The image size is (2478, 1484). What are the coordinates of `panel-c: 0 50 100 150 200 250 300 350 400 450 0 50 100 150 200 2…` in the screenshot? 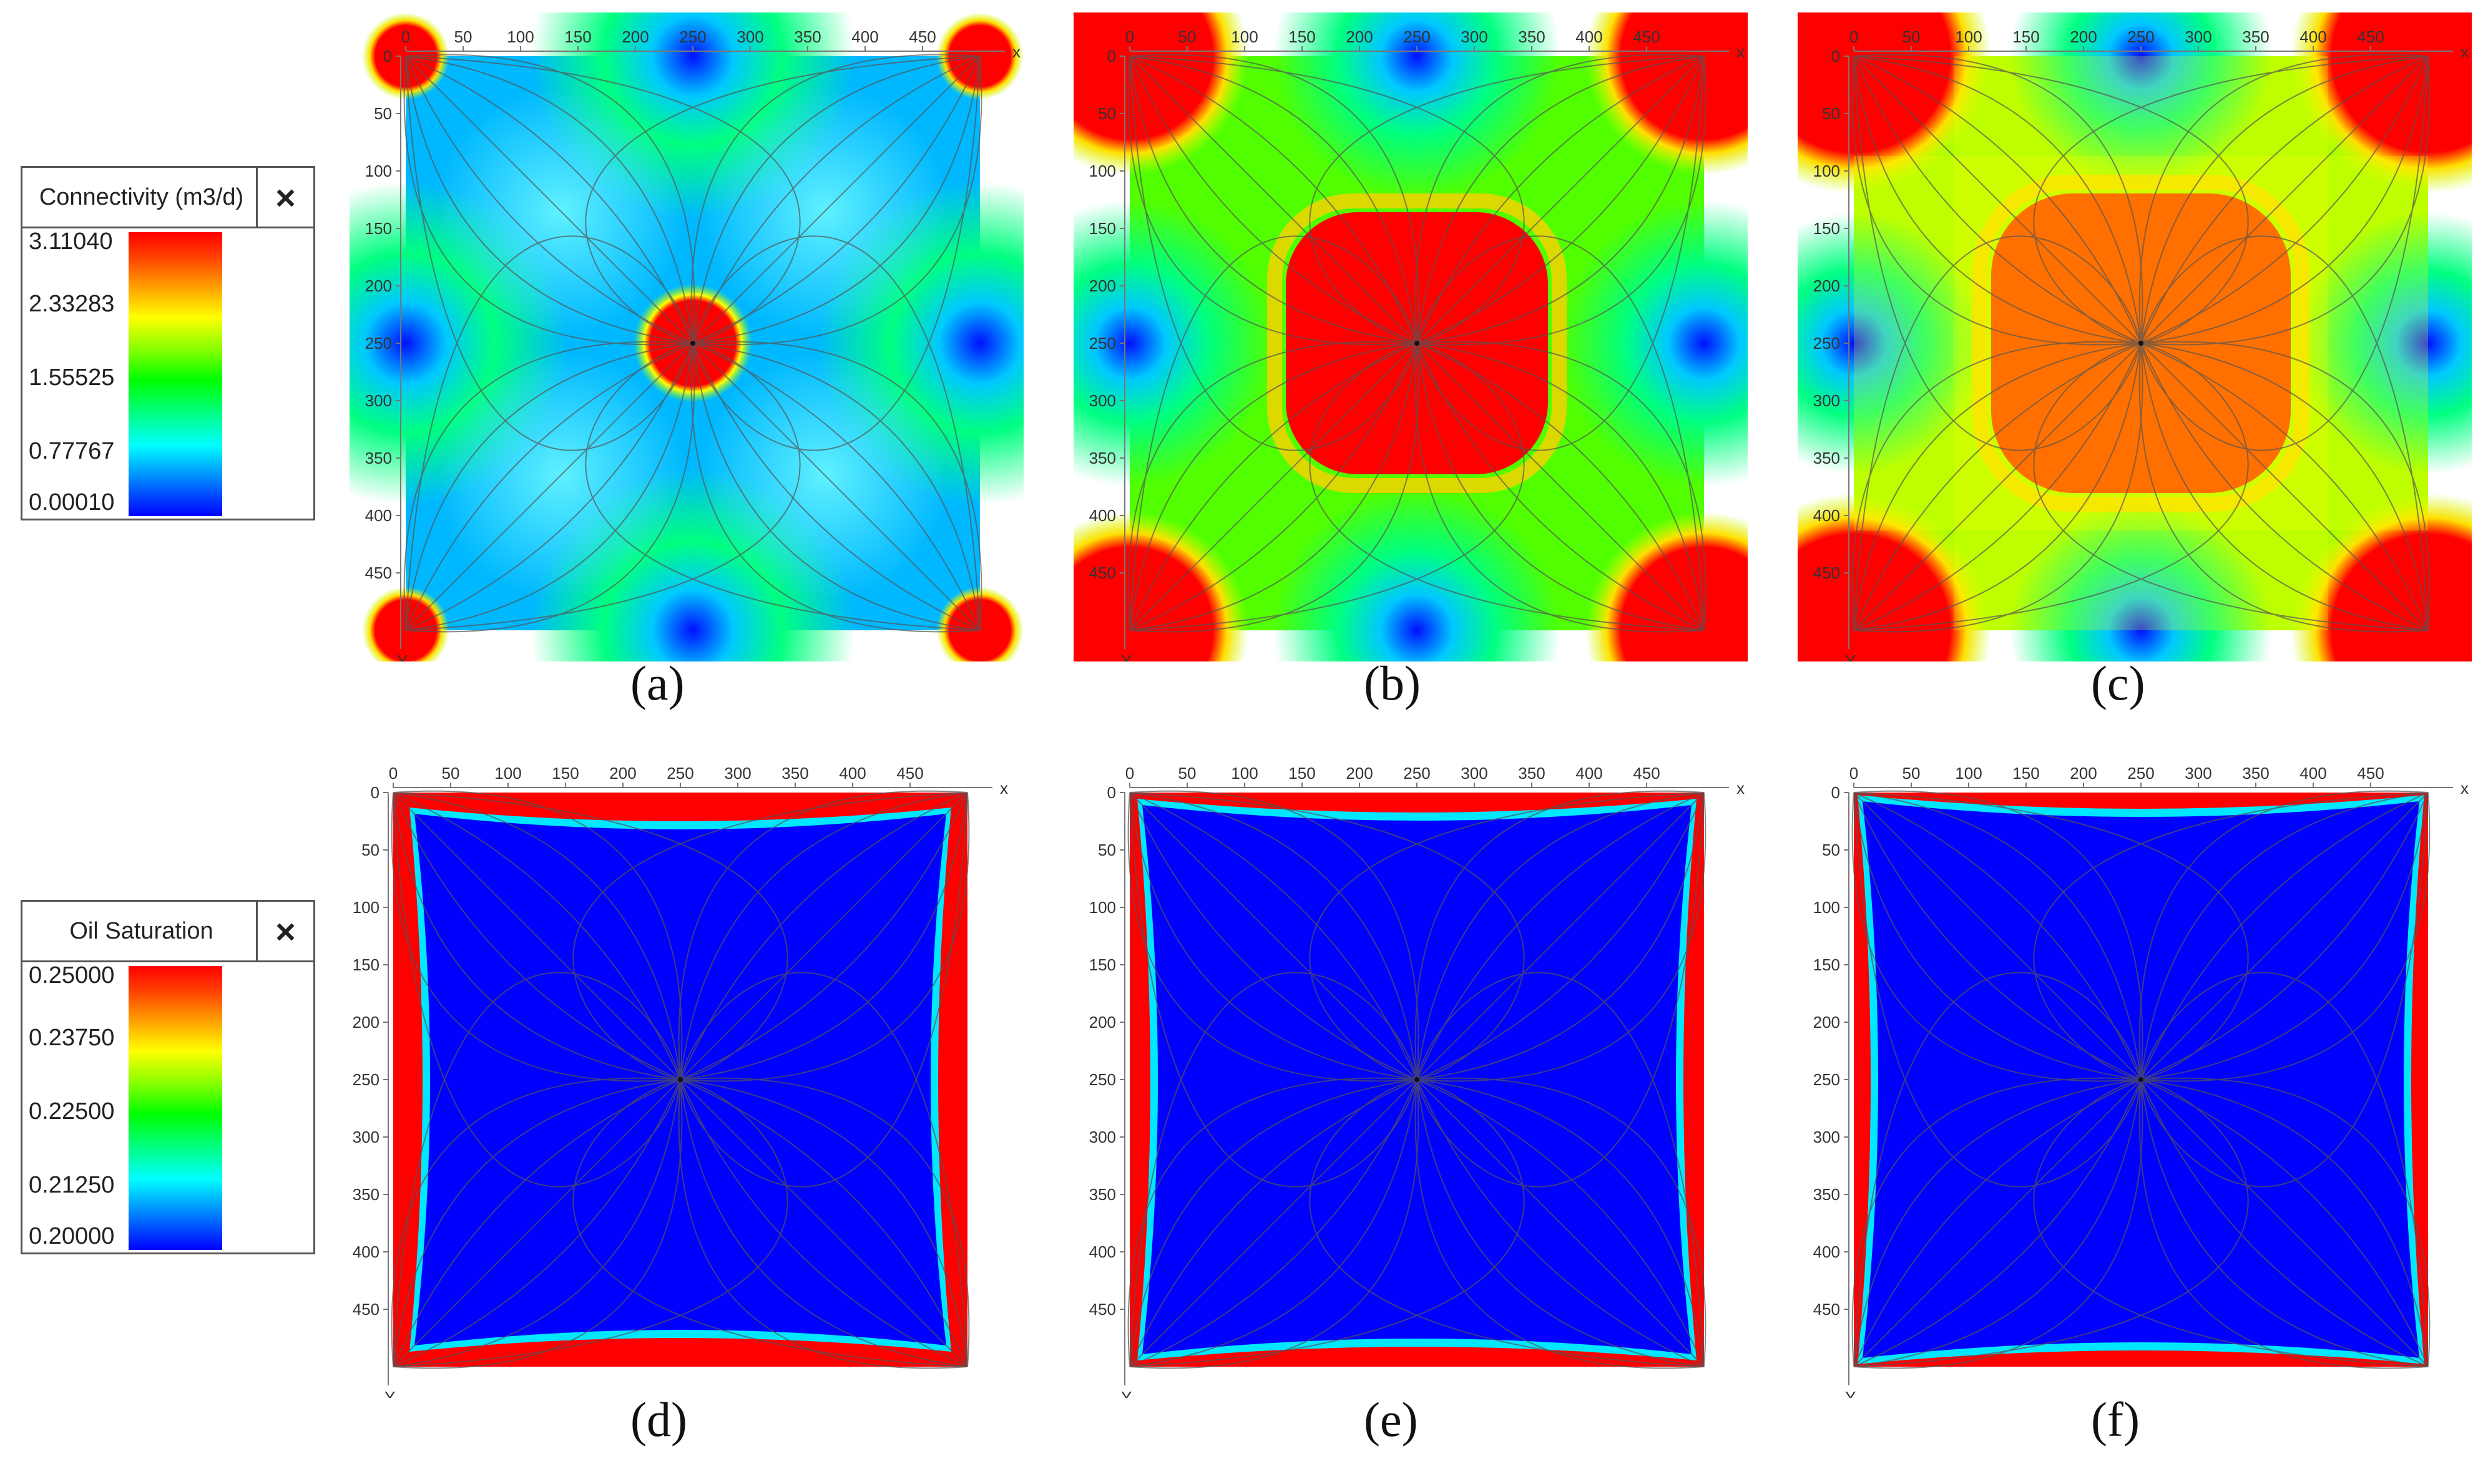 It's located at (2135, 336).